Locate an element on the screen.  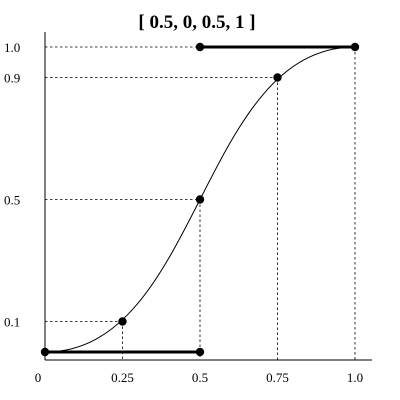
chart-title: [ 0.5, 0, 0.5, 1 ] is located at coordinates (196, 22).